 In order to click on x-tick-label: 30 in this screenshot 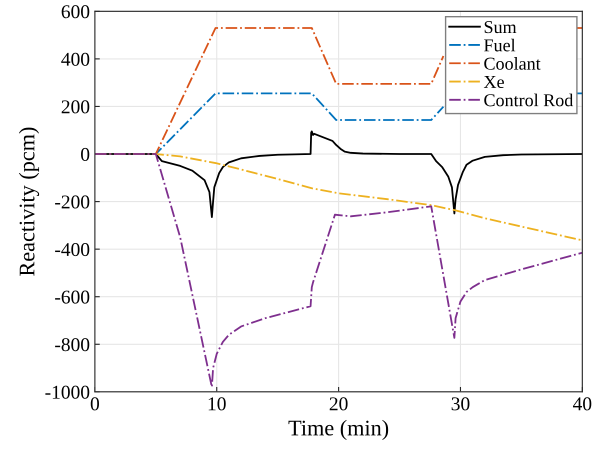, I will do `click(461, 403)`.